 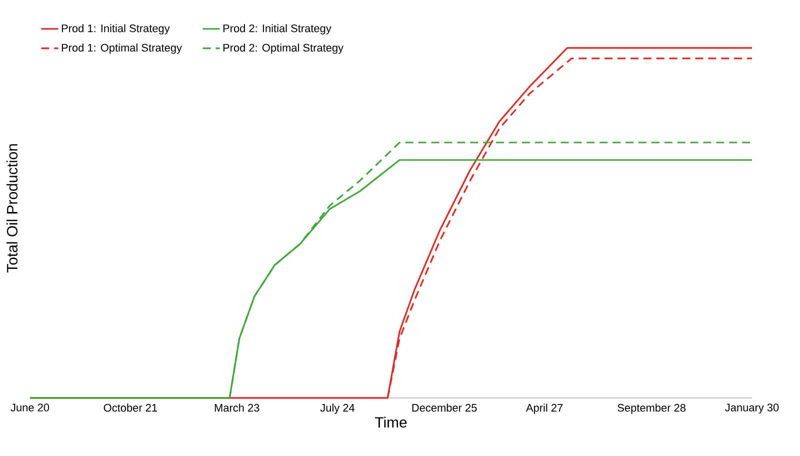 I want to click on legend-label: Prod 2: Initial Strategy, so click(x=277, y=29).